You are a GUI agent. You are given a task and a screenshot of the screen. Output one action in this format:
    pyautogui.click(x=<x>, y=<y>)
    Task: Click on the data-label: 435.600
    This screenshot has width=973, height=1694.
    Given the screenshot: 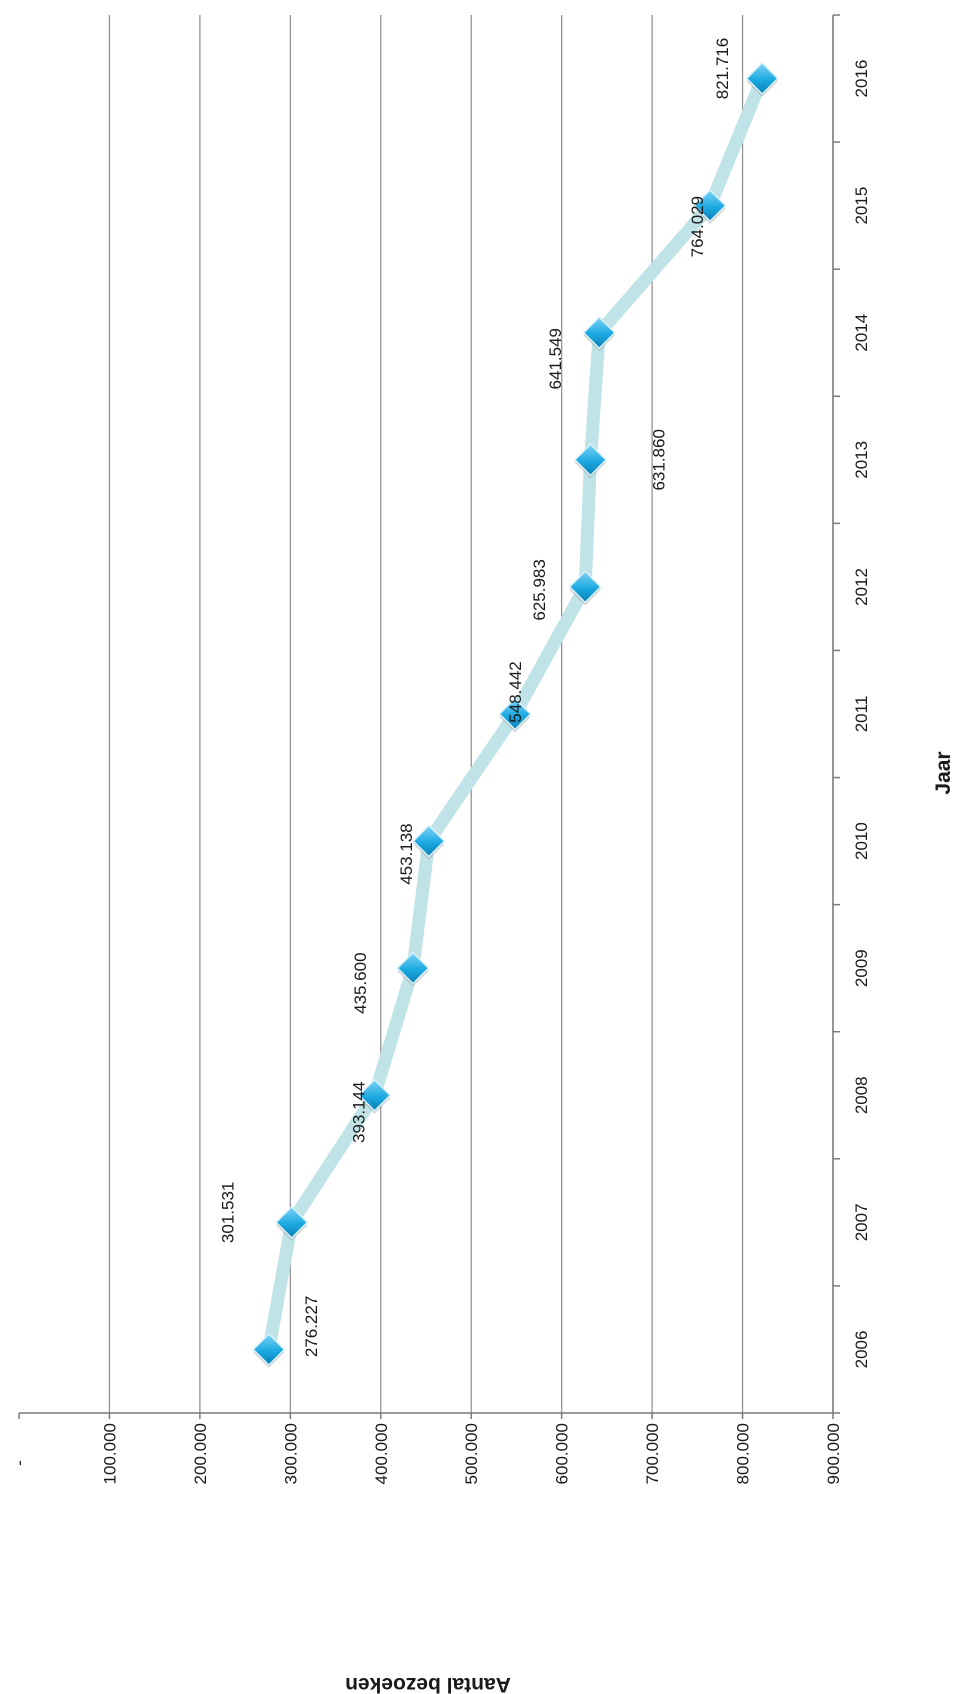 What is the action you would take?
    pyautogui.click(x=360, y=982)
    